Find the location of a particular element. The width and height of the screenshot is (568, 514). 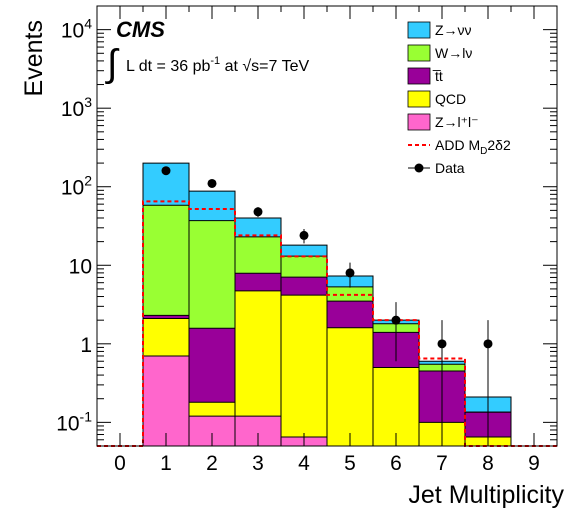

y-tick-label-10000: 10⁴ is located at coordinates (76, 29).